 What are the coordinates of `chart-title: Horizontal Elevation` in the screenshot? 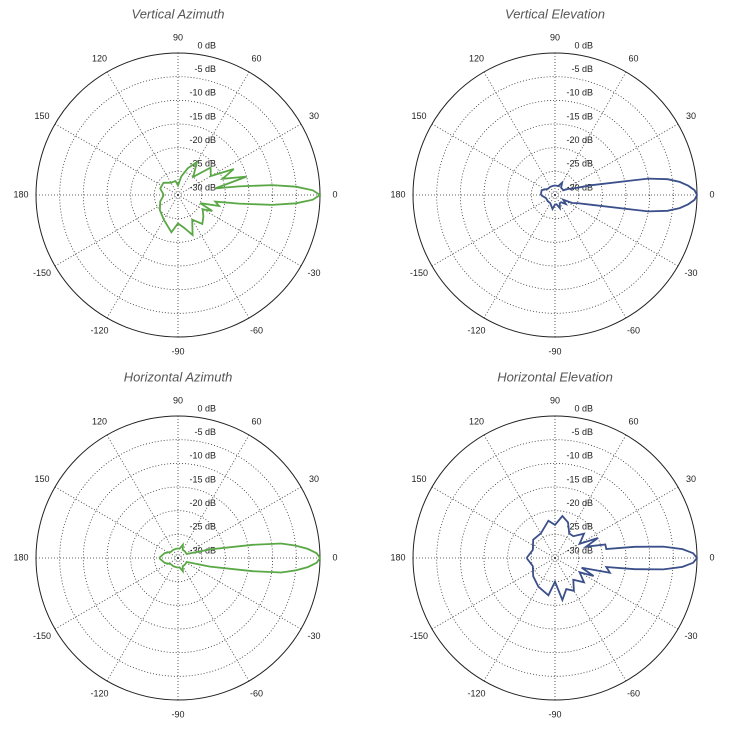 It's located at (555, 376).